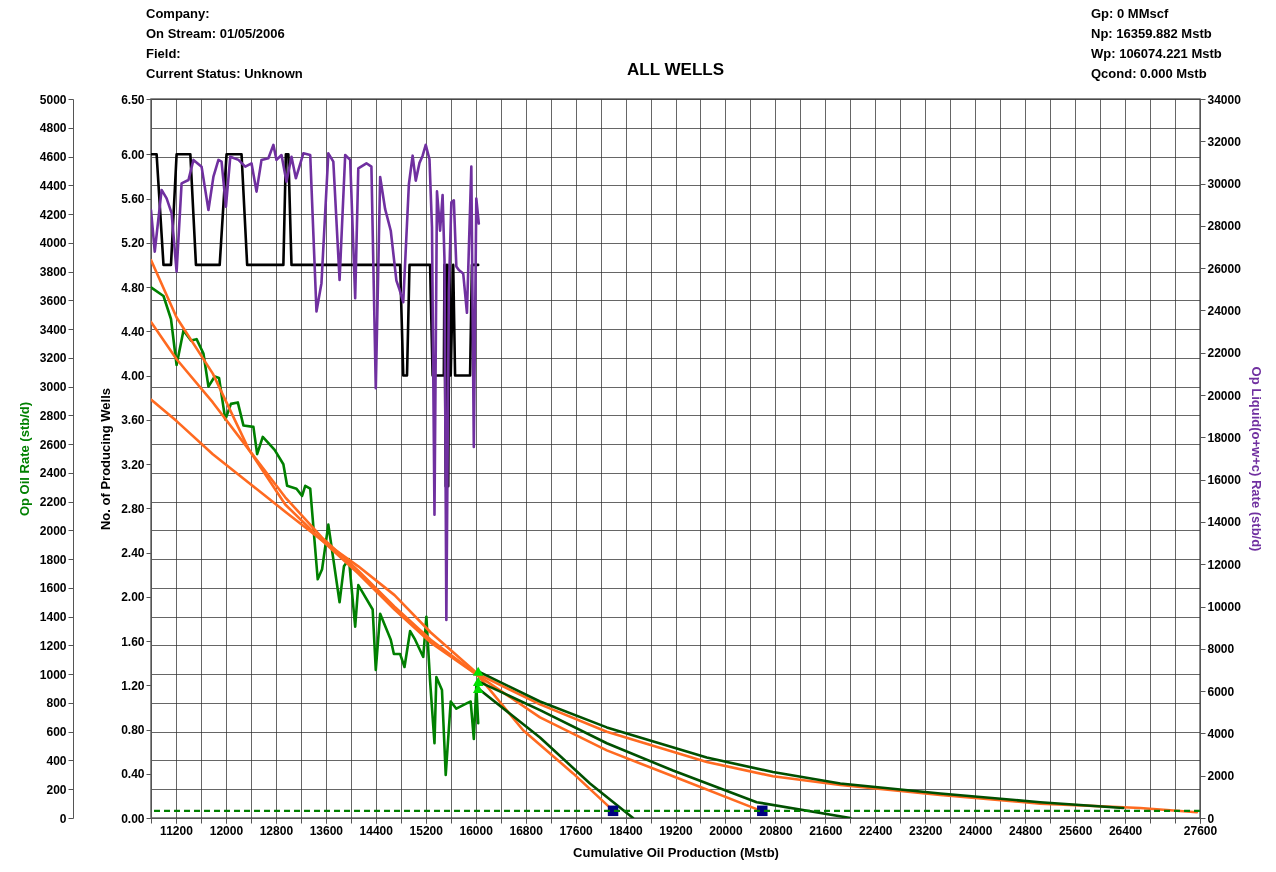  I want to click on y3-tick-label: 4.80, so click(133, 287).